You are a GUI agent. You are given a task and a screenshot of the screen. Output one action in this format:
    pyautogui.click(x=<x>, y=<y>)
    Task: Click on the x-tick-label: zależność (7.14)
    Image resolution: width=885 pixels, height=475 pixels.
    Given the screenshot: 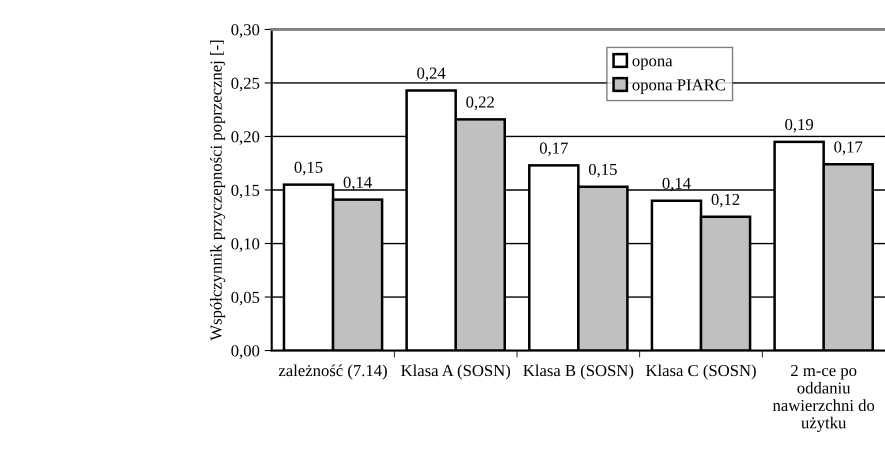 What is the action you would take?
    pyautogui.click(x=332, y=372)
    